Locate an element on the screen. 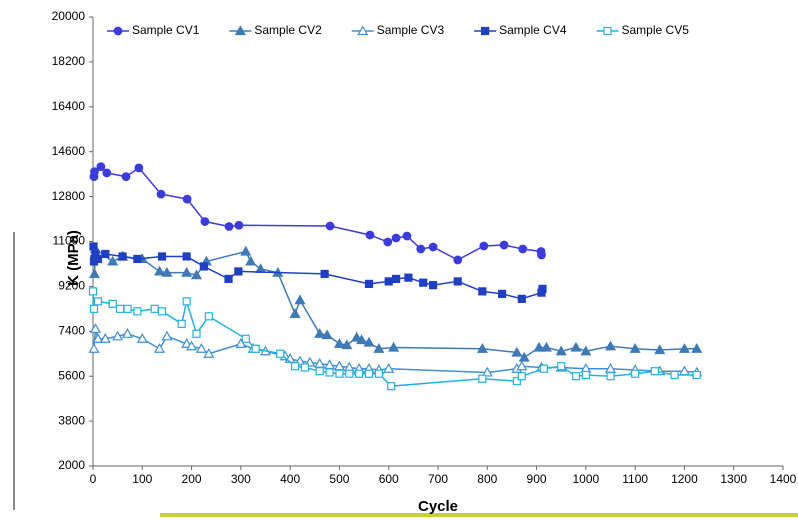  x-axis-title: Cycle is located at coordinates (438, 506).